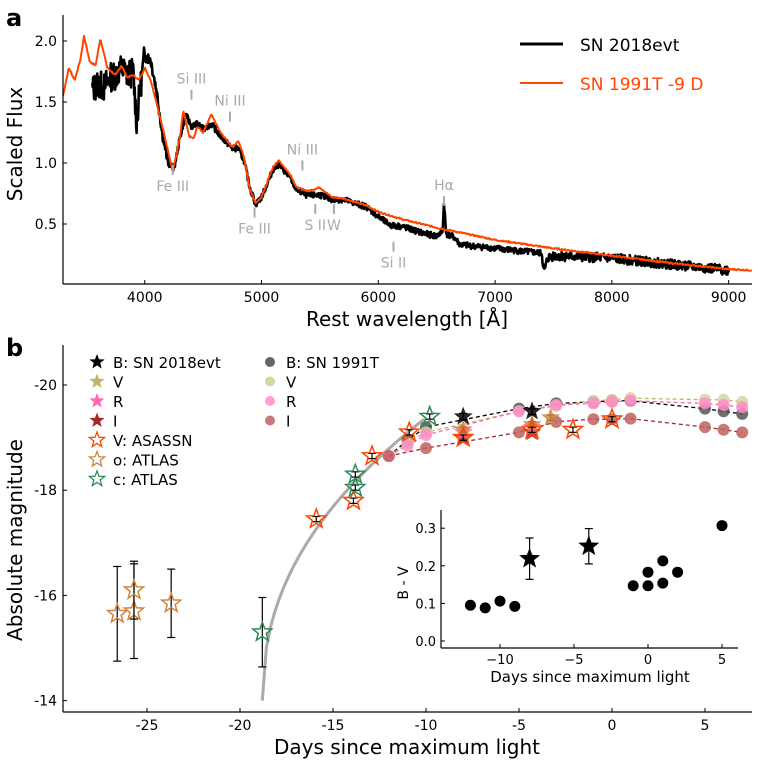 Image resolution: width=763 pixels, height=763 pixels. I want to click on legend-label-sn1991t: SN 1991T -9 D, so click(641, 85).